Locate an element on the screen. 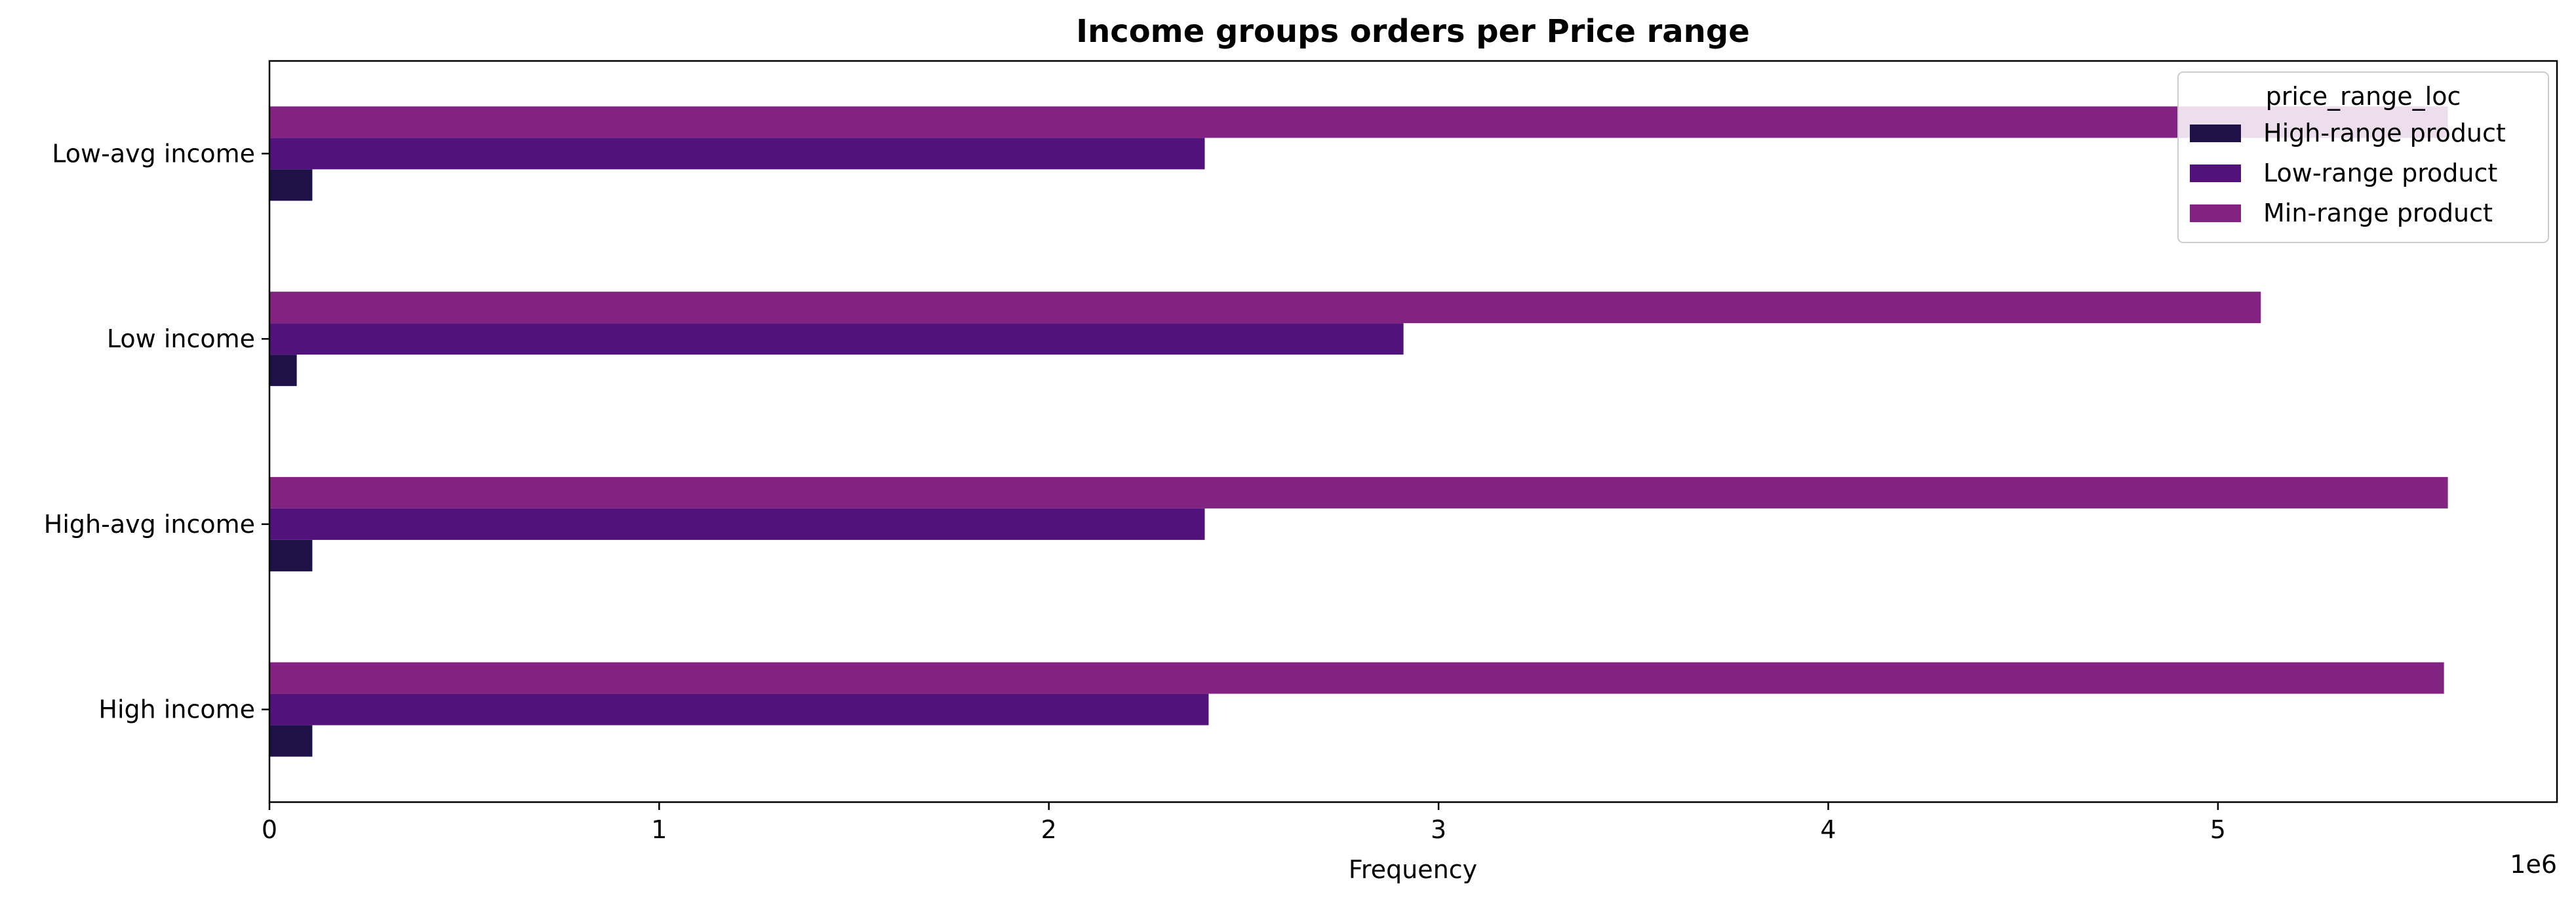 This screenshot has height=905, width=2576. legend-box is located at coordinates (2363, 157).